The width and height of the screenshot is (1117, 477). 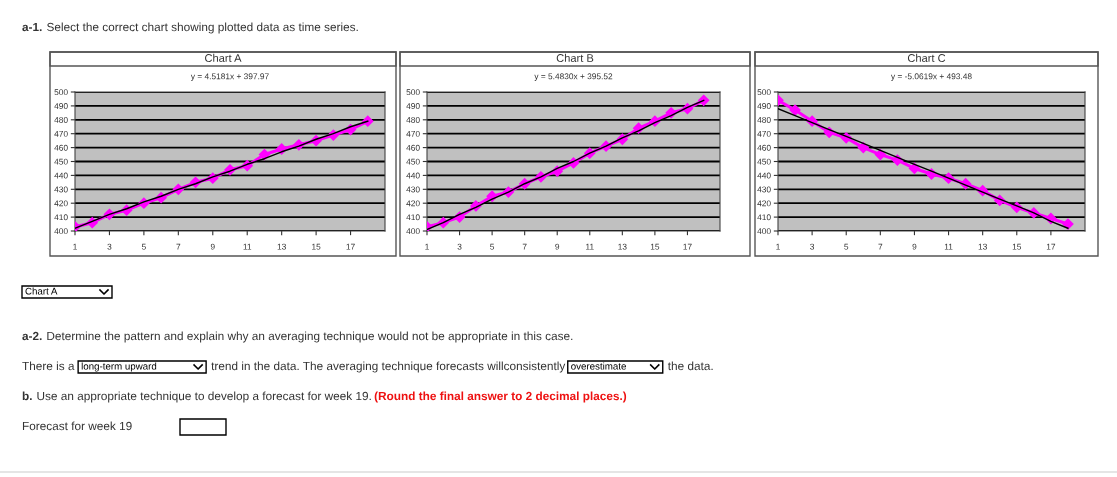 What do you see at coordinates (202, 28) in the screenshot?
I see `text: Select the correct chart showing plotted data as time series.` at bounding box center [202, 28].